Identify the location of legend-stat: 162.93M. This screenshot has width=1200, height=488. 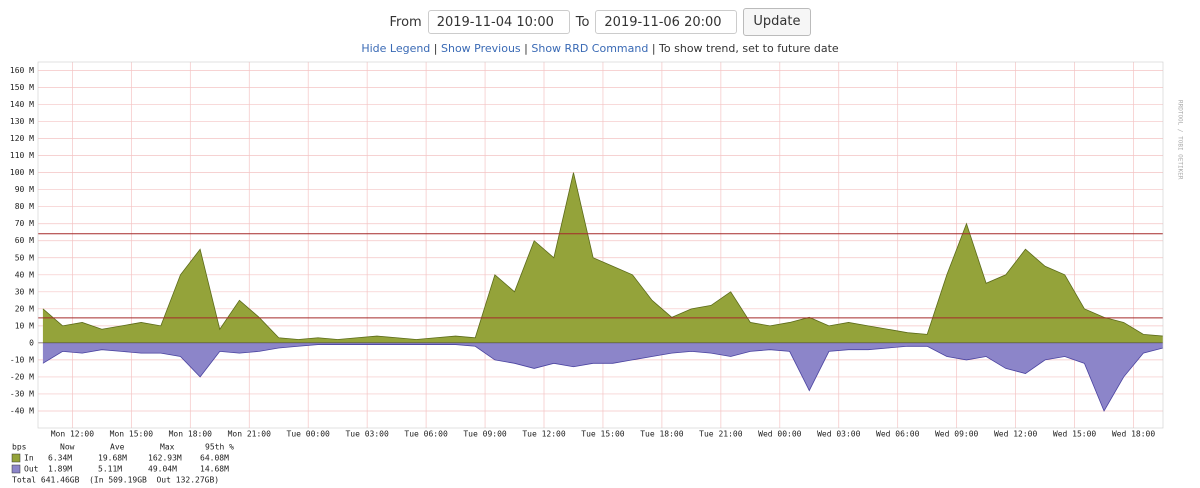
(165, 458).